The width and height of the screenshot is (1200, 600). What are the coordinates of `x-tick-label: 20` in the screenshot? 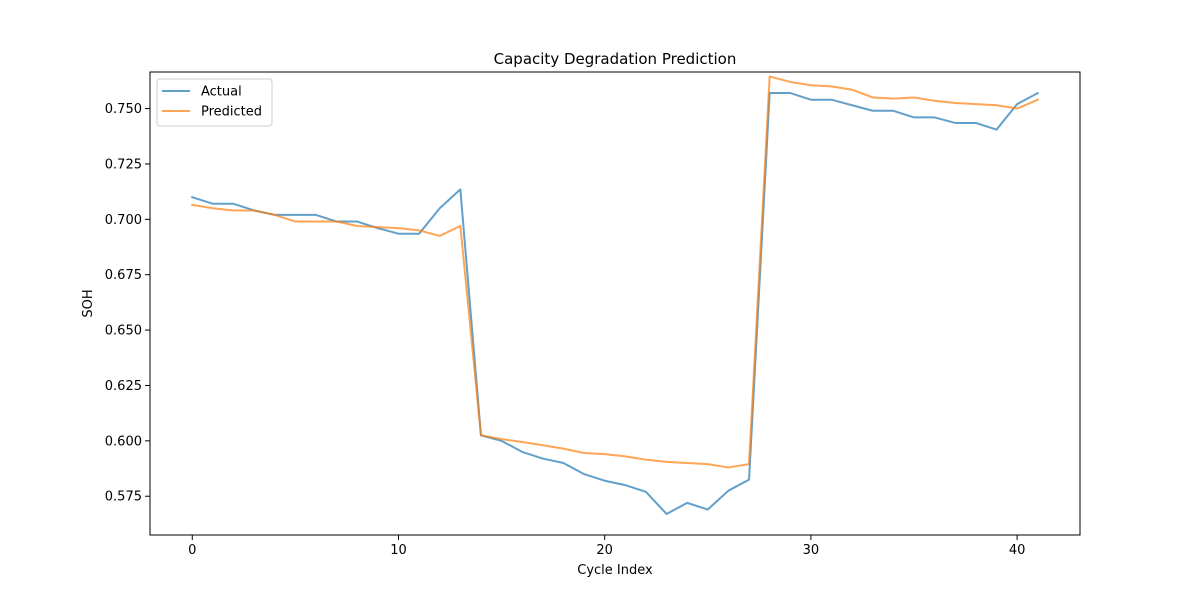 It's located at (604, 550).